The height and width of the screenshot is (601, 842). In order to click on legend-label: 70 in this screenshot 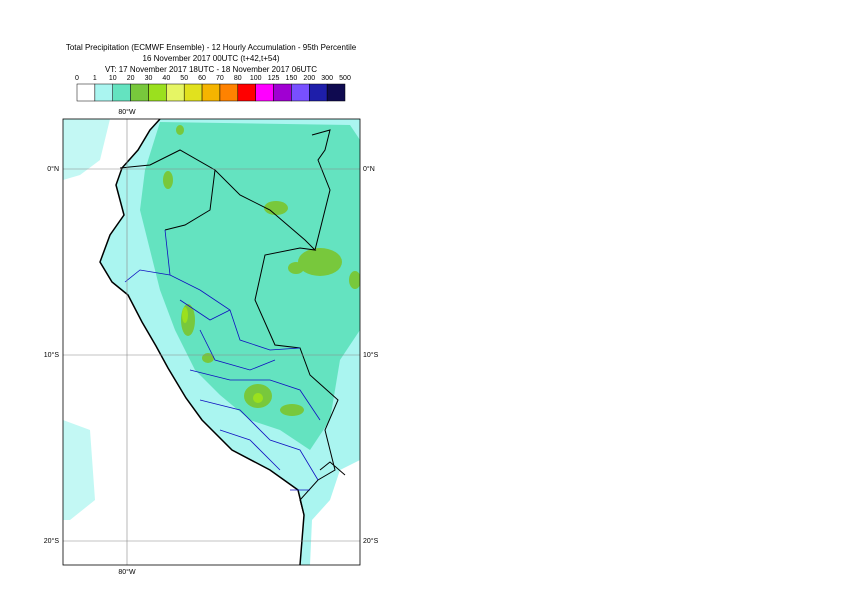, I will do `click(220, 78)`.